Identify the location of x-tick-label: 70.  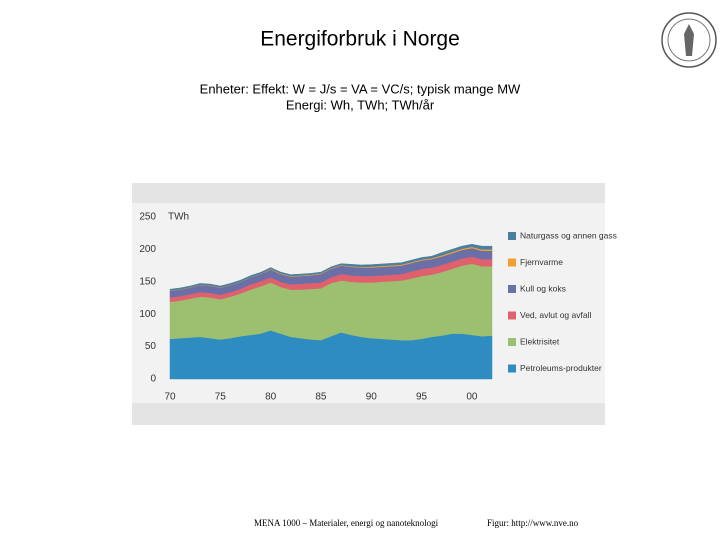
(170, 397).